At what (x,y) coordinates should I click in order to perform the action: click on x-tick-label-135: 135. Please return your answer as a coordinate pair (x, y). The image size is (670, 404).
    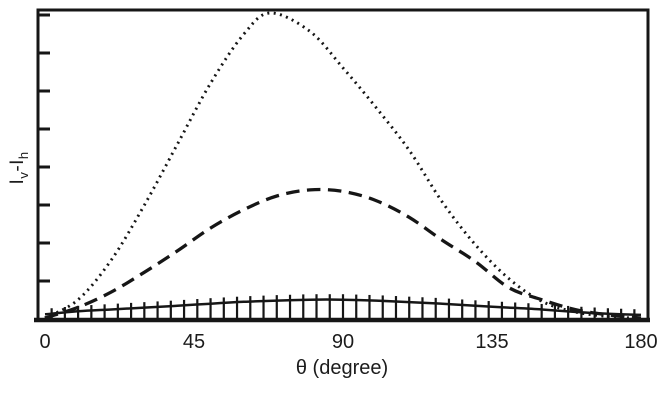
    Looking at the image, I should click on (492, 342).